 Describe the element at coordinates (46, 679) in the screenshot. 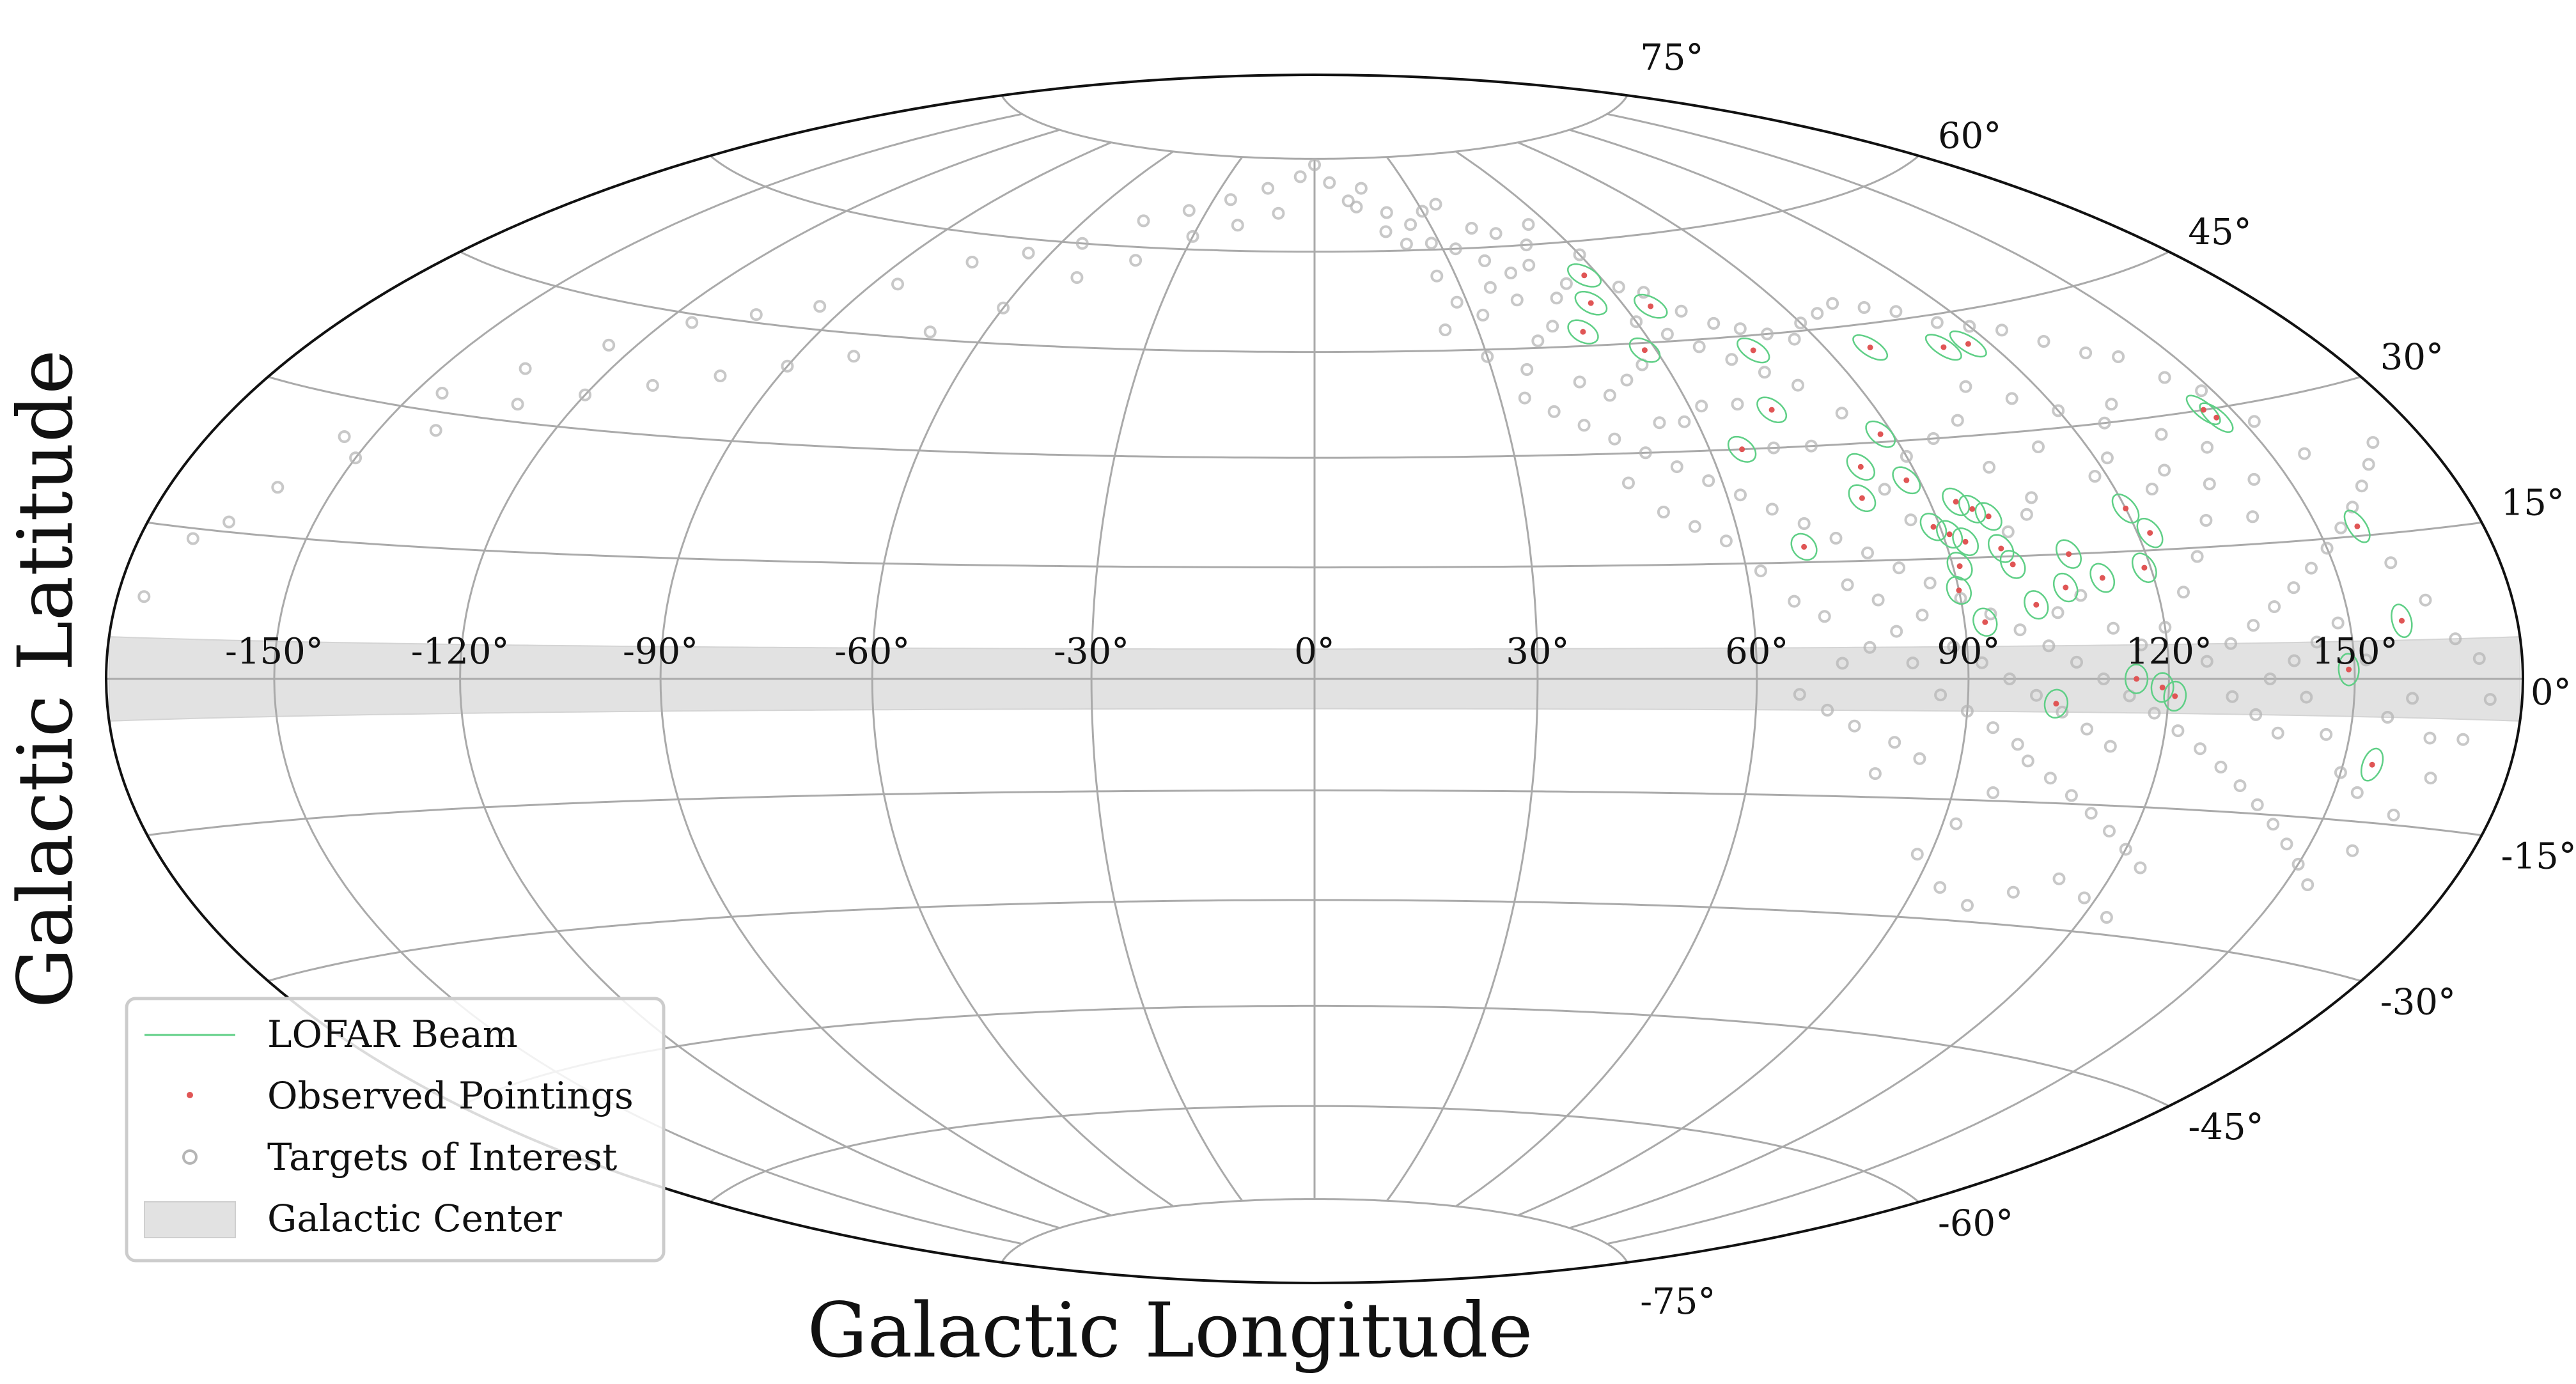

I see `y-axis-title: Galactic Latitude` at that location.